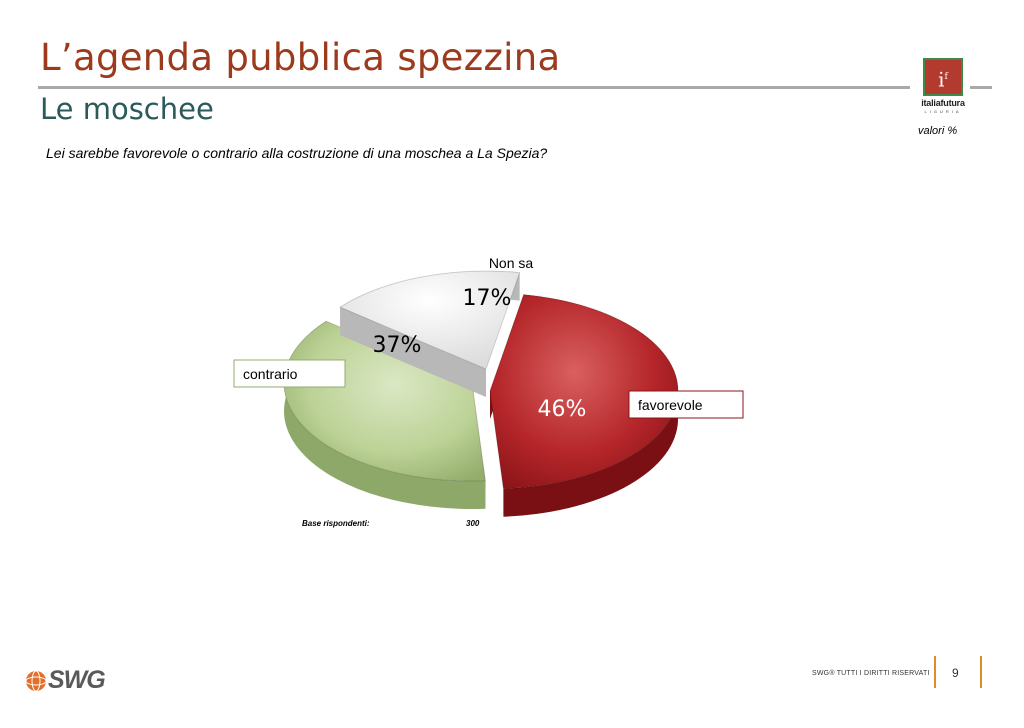 The image size is (1024, 728). What do you see at coordinates (955, 673) in the screenshot?
I see `page-number: 9` at bounding box center [955, 673].